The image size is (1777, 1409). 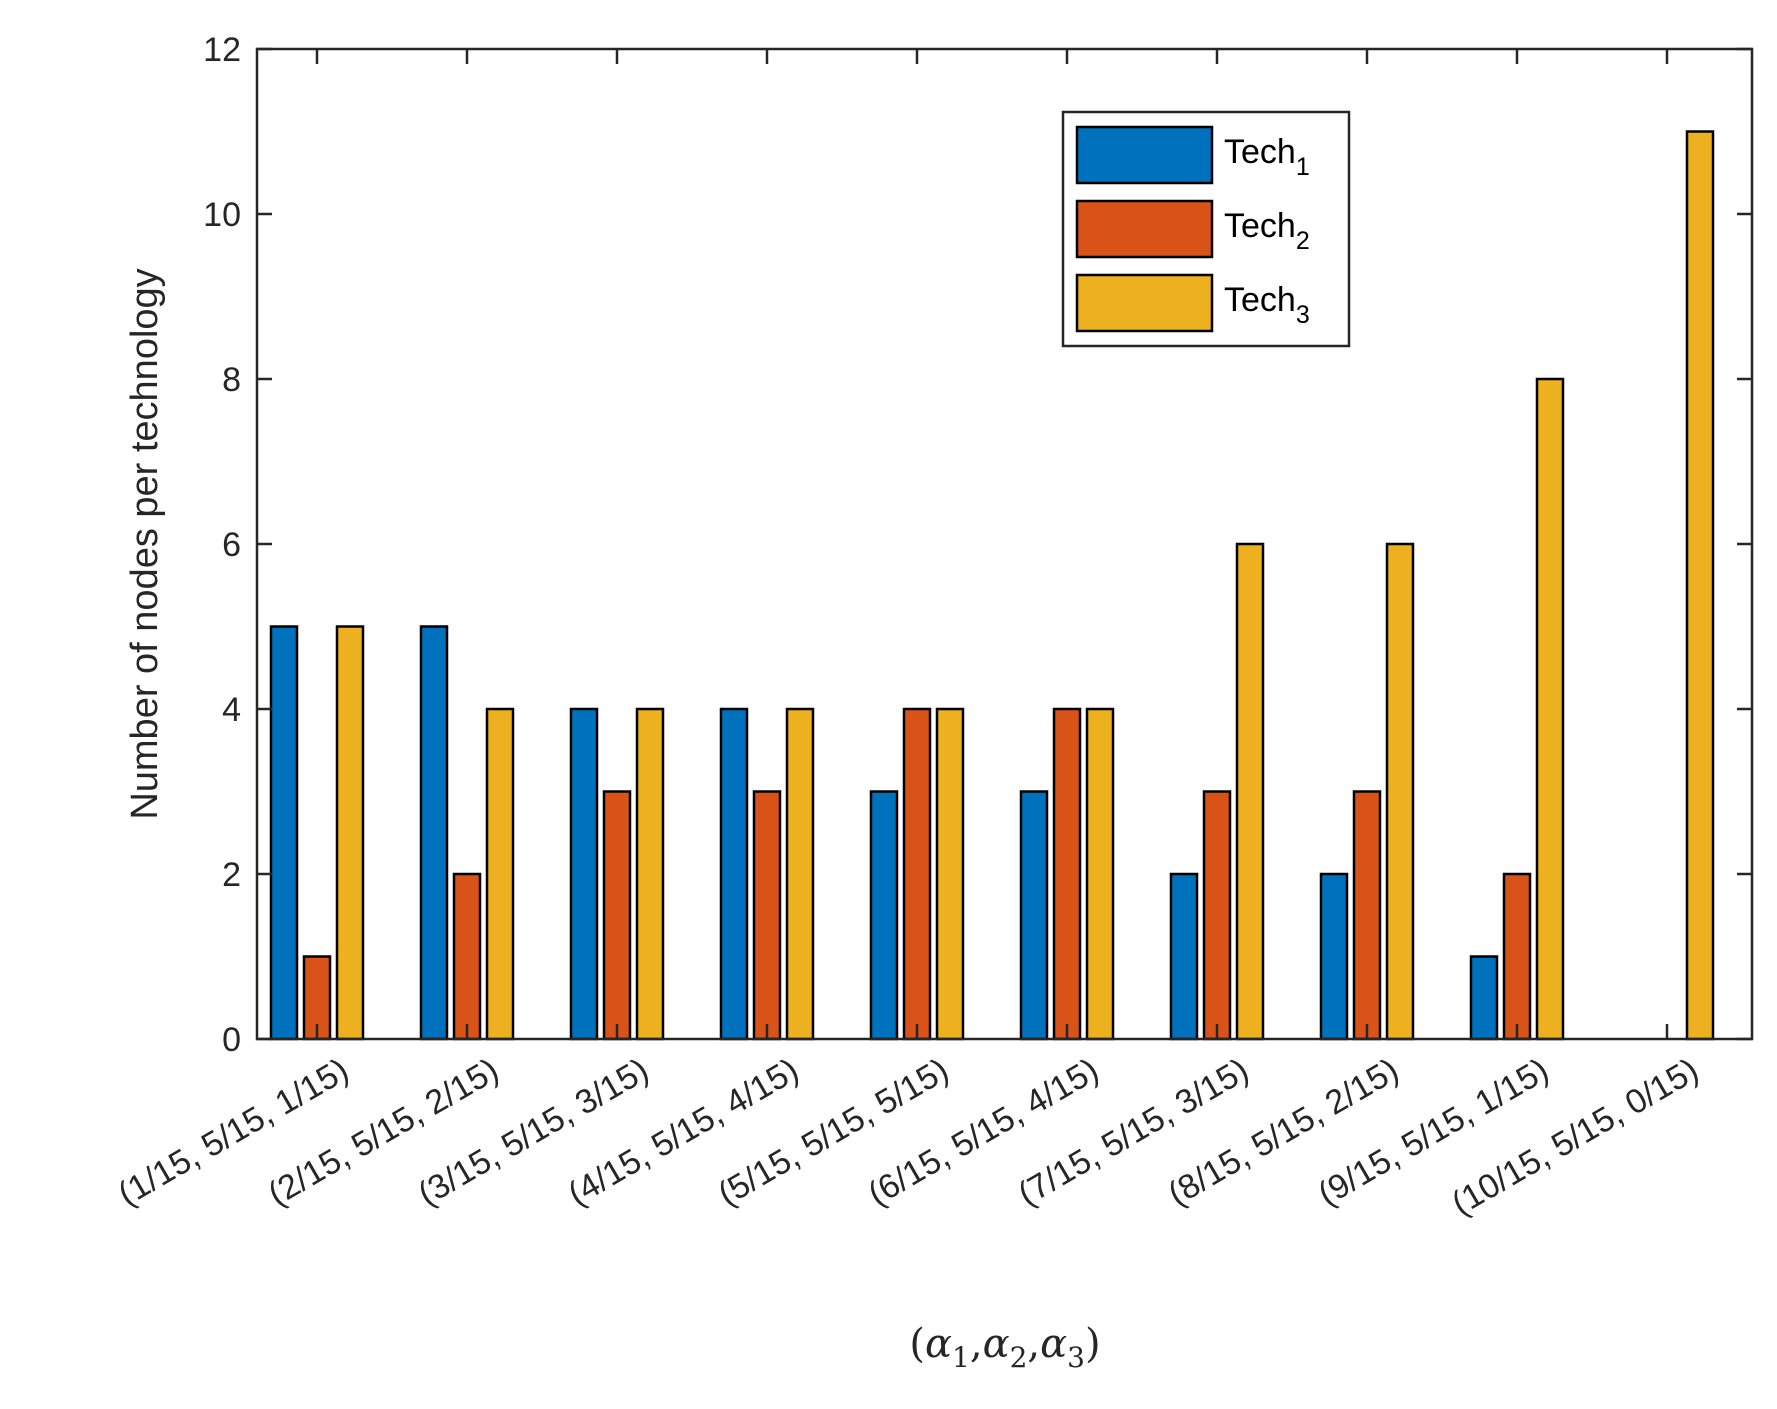 What do you see at coordinates (1144, 303) in the screenshot?
I see `legend-swatch-tech3` at bounding box center [1144, 303].